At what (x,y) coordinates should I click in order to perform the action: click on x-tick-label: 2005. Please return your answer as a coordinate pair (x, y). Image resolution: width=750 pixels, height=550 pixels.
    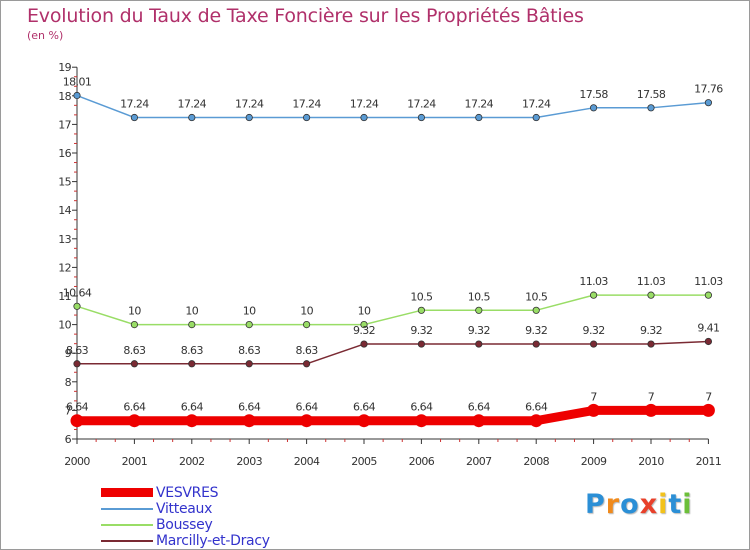
    Looking at the image, I should click on (364, 461).